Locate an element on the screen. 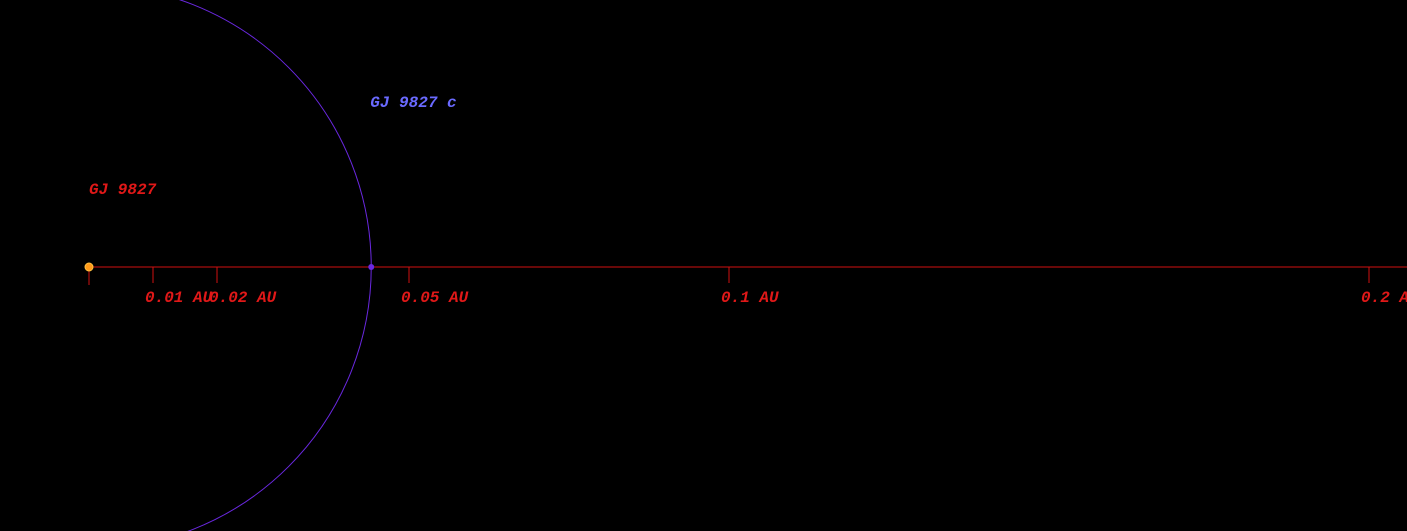 The height and width of the screenshot is (531, 1407). scale-tick-label: 0.2 AU is located at coordinates (1384, 298).